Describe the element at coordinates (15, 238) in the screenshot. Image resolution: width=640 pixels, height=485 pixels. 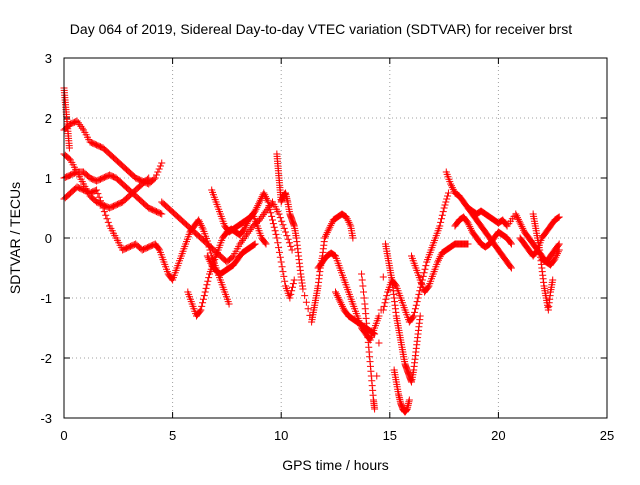
I see `y-axis-label: SDTVAR / TECUs` at that location.